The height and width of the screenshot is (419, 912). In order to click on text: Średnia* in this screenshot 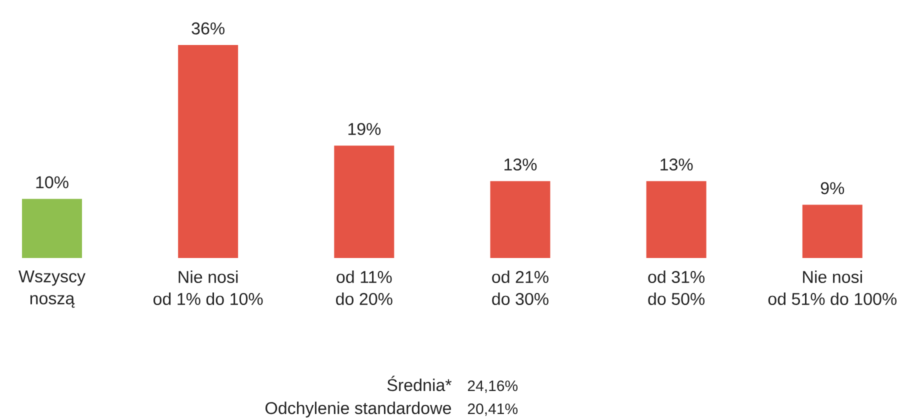, I will do `click(419, 384)`.